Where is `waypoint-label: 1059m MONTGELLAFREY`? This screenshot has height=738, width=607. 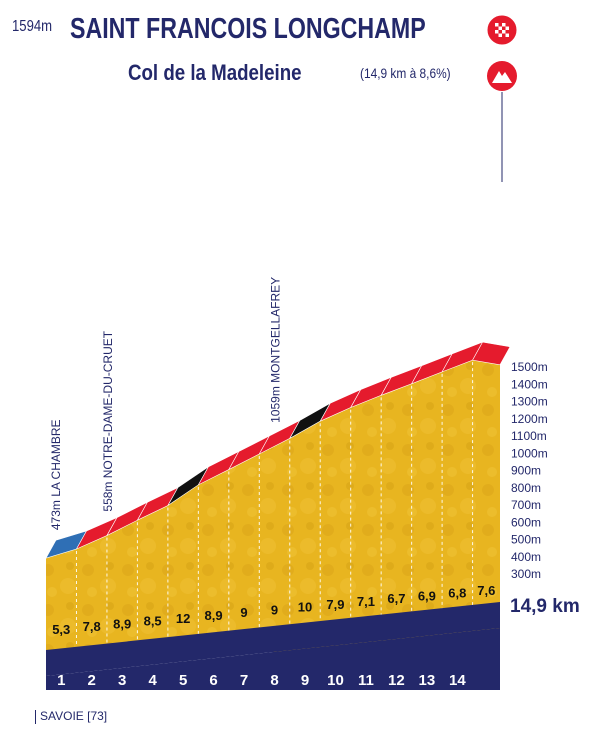
waypoint-label: 1059m MONTGELLAFREY is located at coordinates (275, 350).